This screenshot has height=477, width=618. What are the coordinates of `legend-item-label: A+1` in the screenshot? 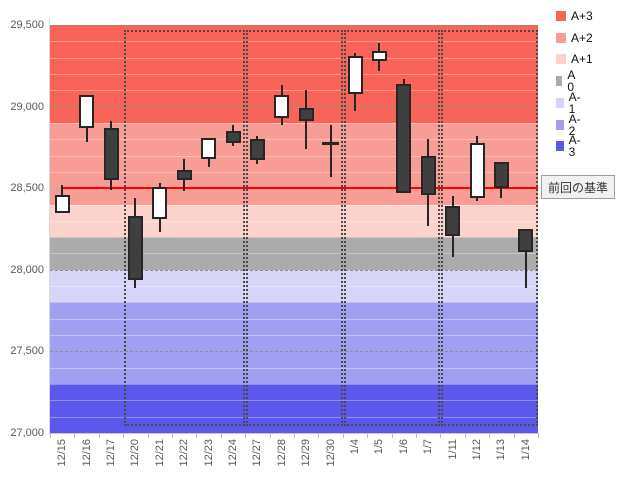 It's located at (582, 59).